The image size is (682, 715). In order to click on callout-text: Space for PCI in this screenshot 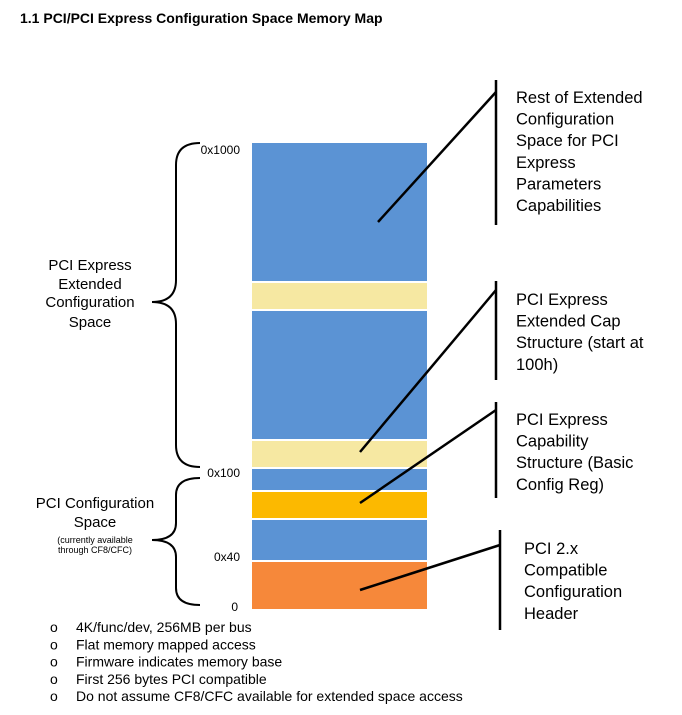, I will do `click(567, 141)`.